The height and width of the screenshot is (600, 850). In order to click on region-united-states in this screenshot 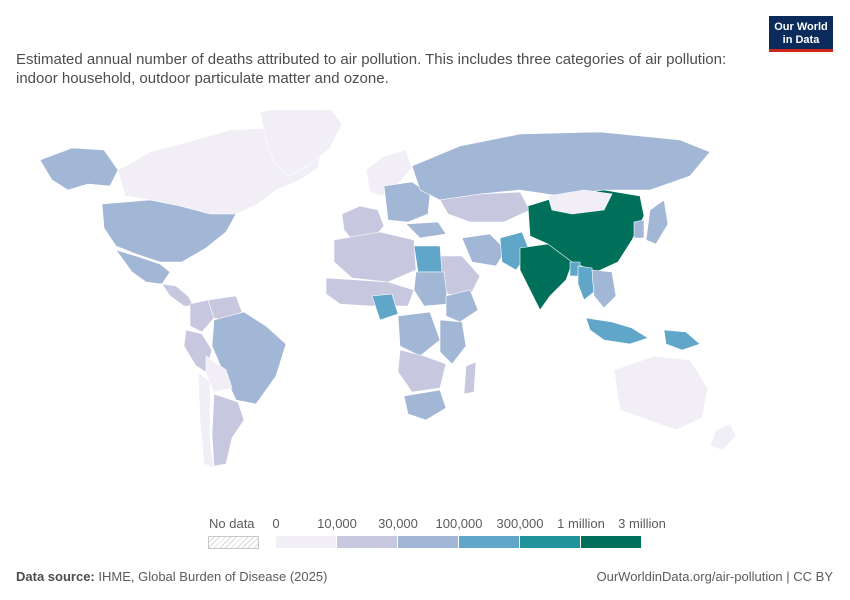, I will do `click(169, 231)`.